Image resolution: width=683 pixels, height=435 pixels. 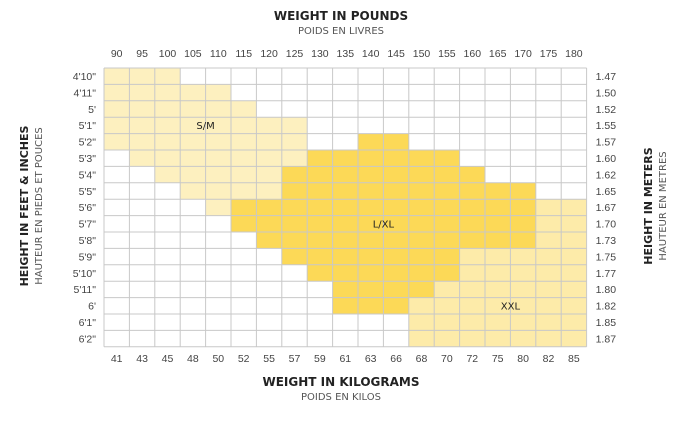 I want to click on x-tick-kilograms: 75, so click(x=498, y=359).